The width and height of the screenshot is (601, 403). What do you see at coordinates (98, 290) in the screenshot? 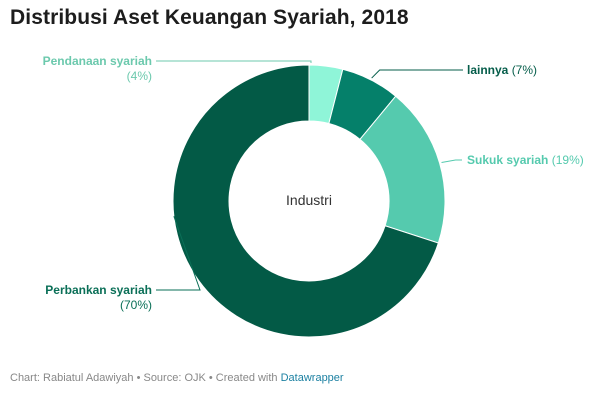
I see `label-name-perbankan-syariah: Perbankan syariah` at bounding box center [98, 290].